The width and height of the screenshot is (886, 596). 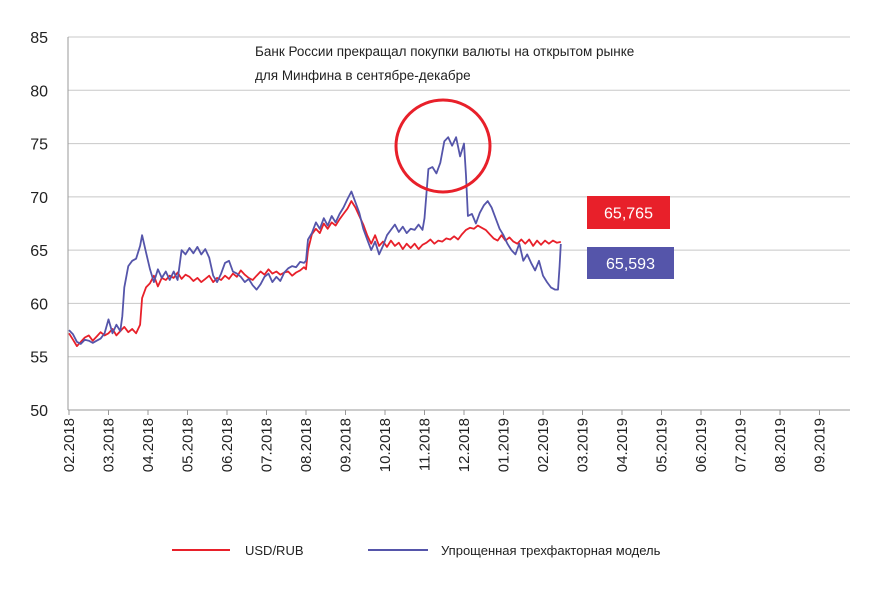 What do you see at coordinates (188, 445) in the screenshot?
I see `x-tick-label: 05.2018` at bounding box center [188, 445].